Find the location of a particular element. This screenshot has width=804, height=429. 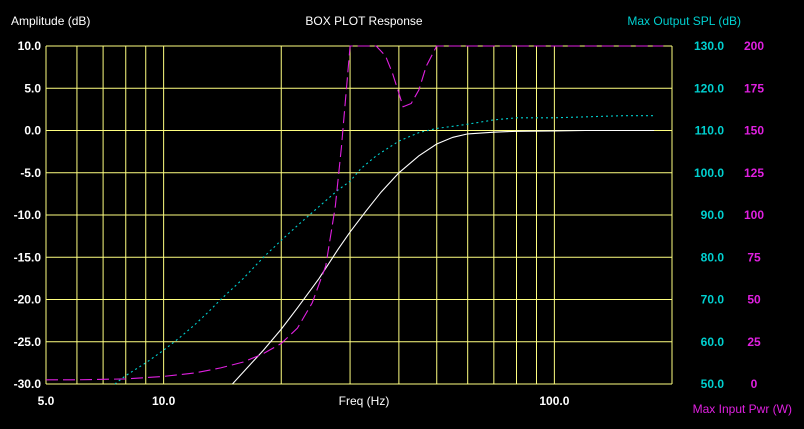

y-left-tick-label: -30.0 is located at coordinates (28, 384).